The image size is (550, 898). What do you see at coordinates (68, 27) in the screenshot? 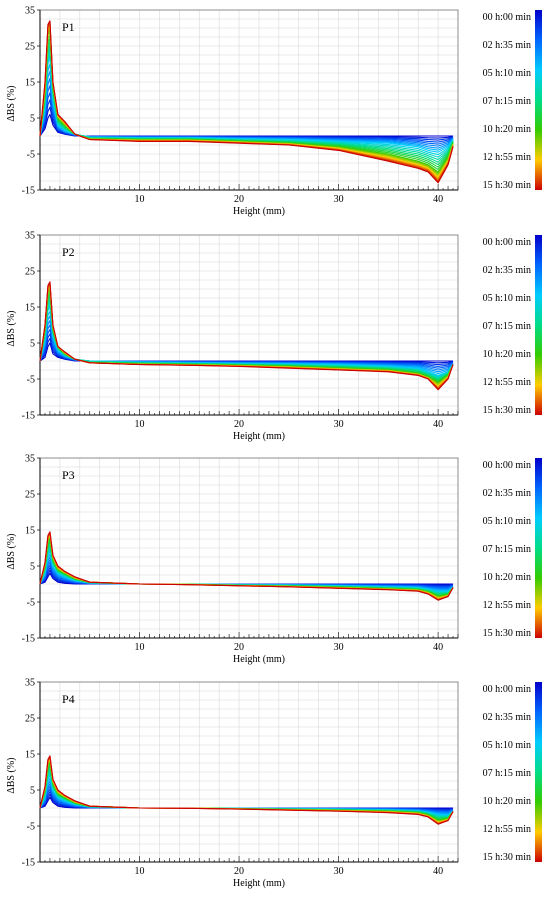
I see `panel-label: P1` at bounding box center [68, 27].